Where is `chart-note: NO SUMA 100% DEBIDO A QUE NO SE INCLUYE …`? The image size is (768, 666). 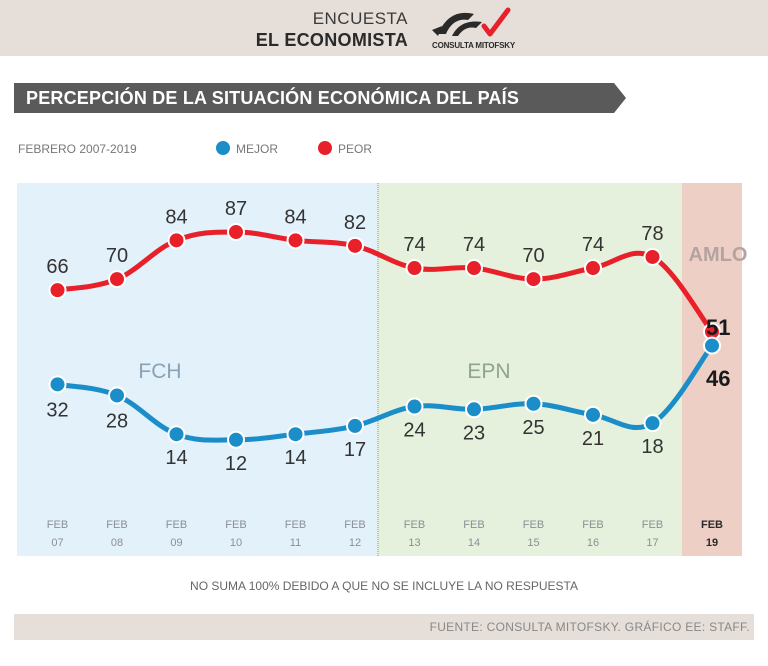
chart-note: NO SUMA 100% DEBIDO A QUE NO SE INCLUYE … is located at coordinates (384, 586).